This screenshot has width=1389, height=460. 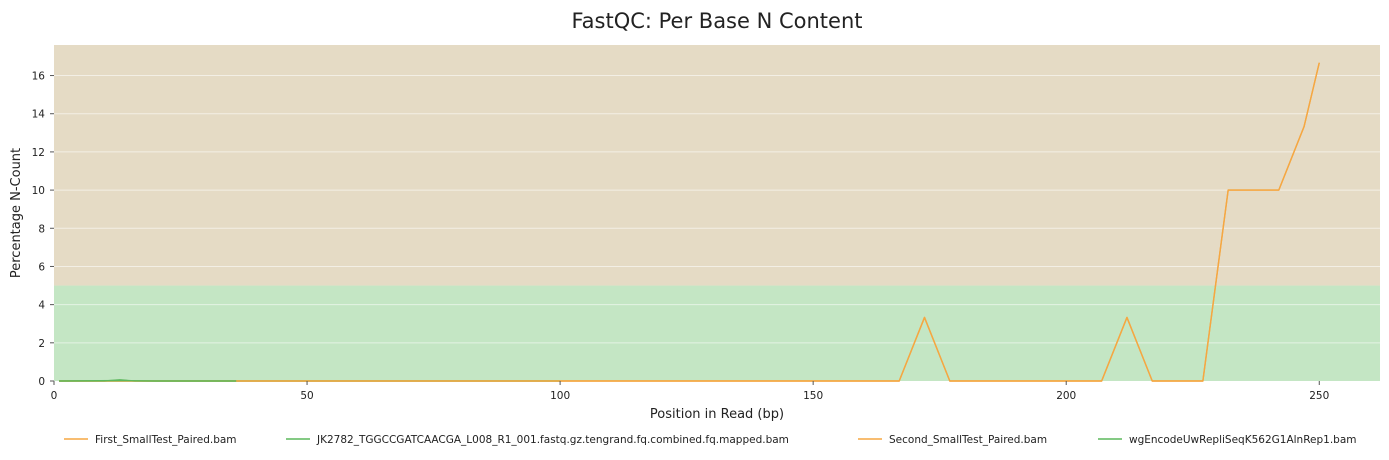 What do you see at coordinates (1243, 440) in the screenshot?
I see `legend-label: wgEncodeUwRepliSeqK562G1AlnRep1.bam` at bounding box center [1243, 440].